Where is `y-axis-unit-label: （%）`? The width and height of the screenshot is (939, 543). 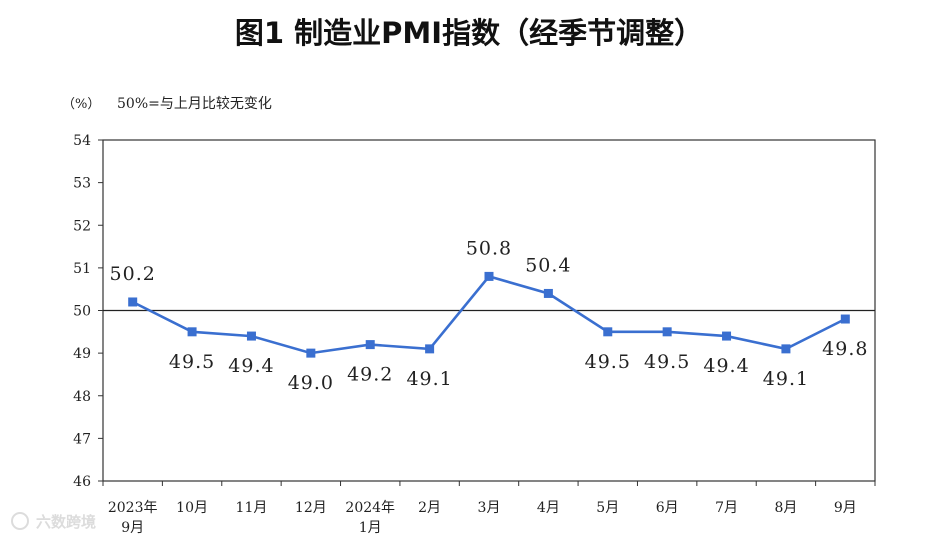
y-axis-unit-label: （%） is located at coordinates (81, 104).